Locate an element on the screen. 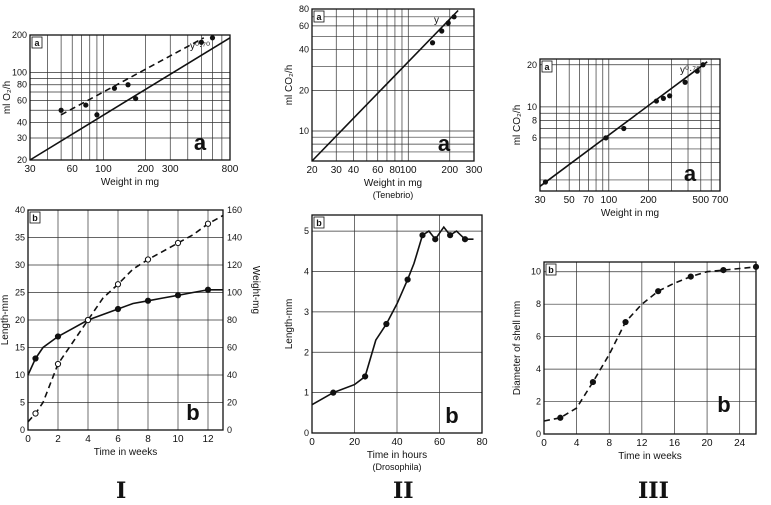  x-tick-label: 800 is located at coordinates (230, 169).